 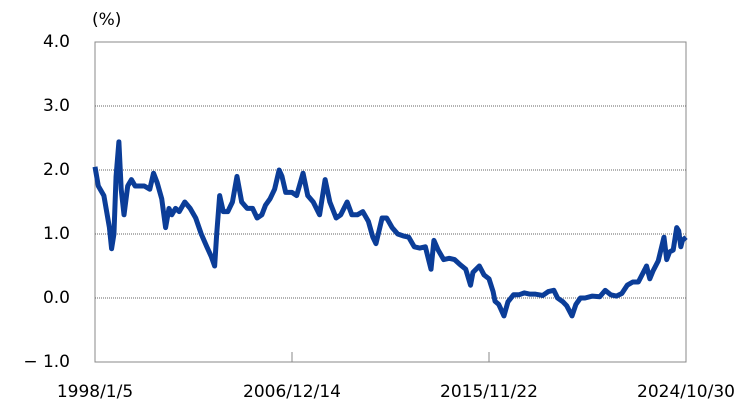 I want to click on x-tick-label: 1998/1/5, so click(x=95, y=392).